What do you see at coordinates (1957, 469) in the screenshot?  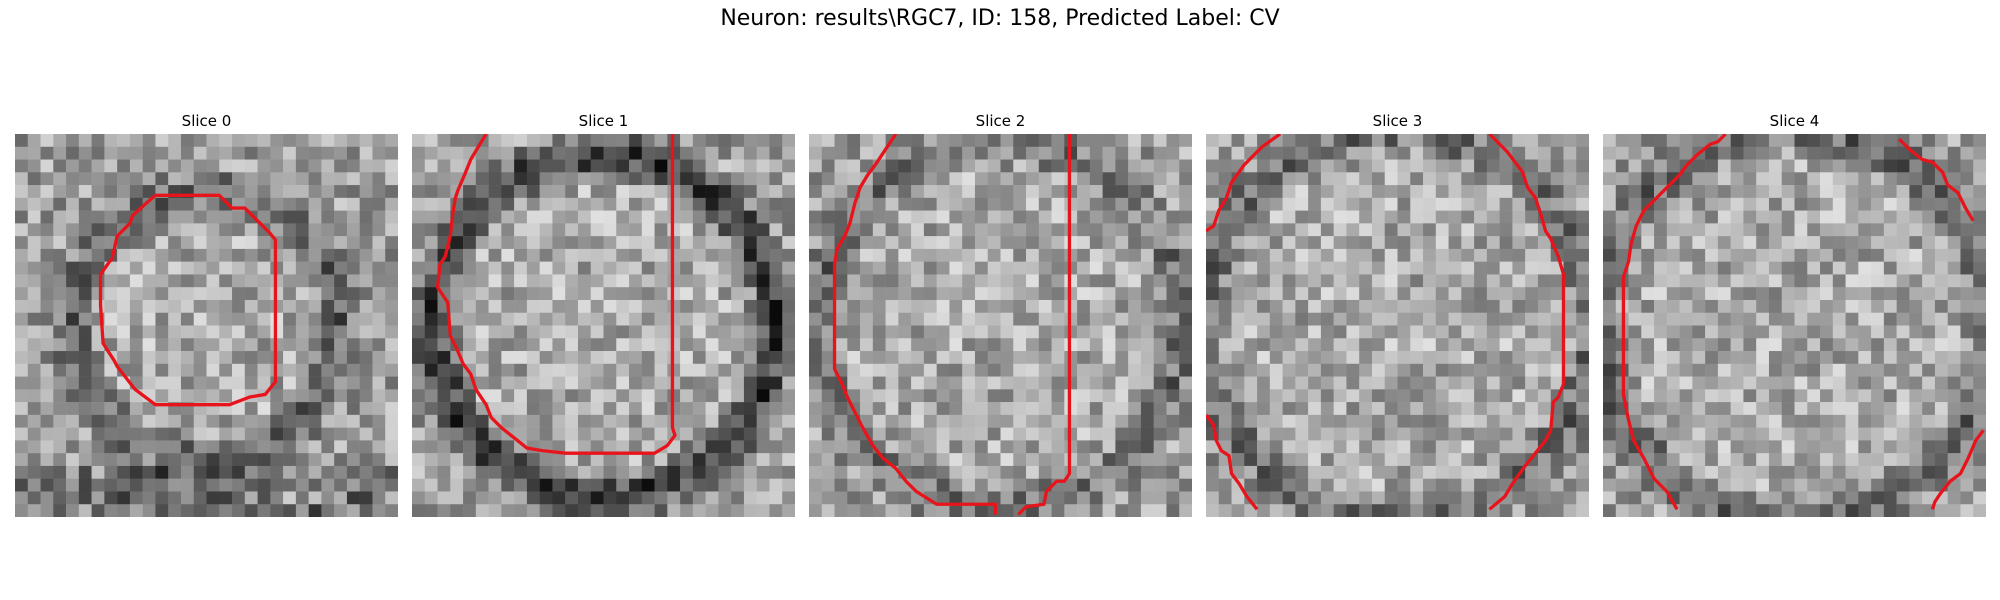 I see `cell-contour-4c` at bounding box center [1957, 469].